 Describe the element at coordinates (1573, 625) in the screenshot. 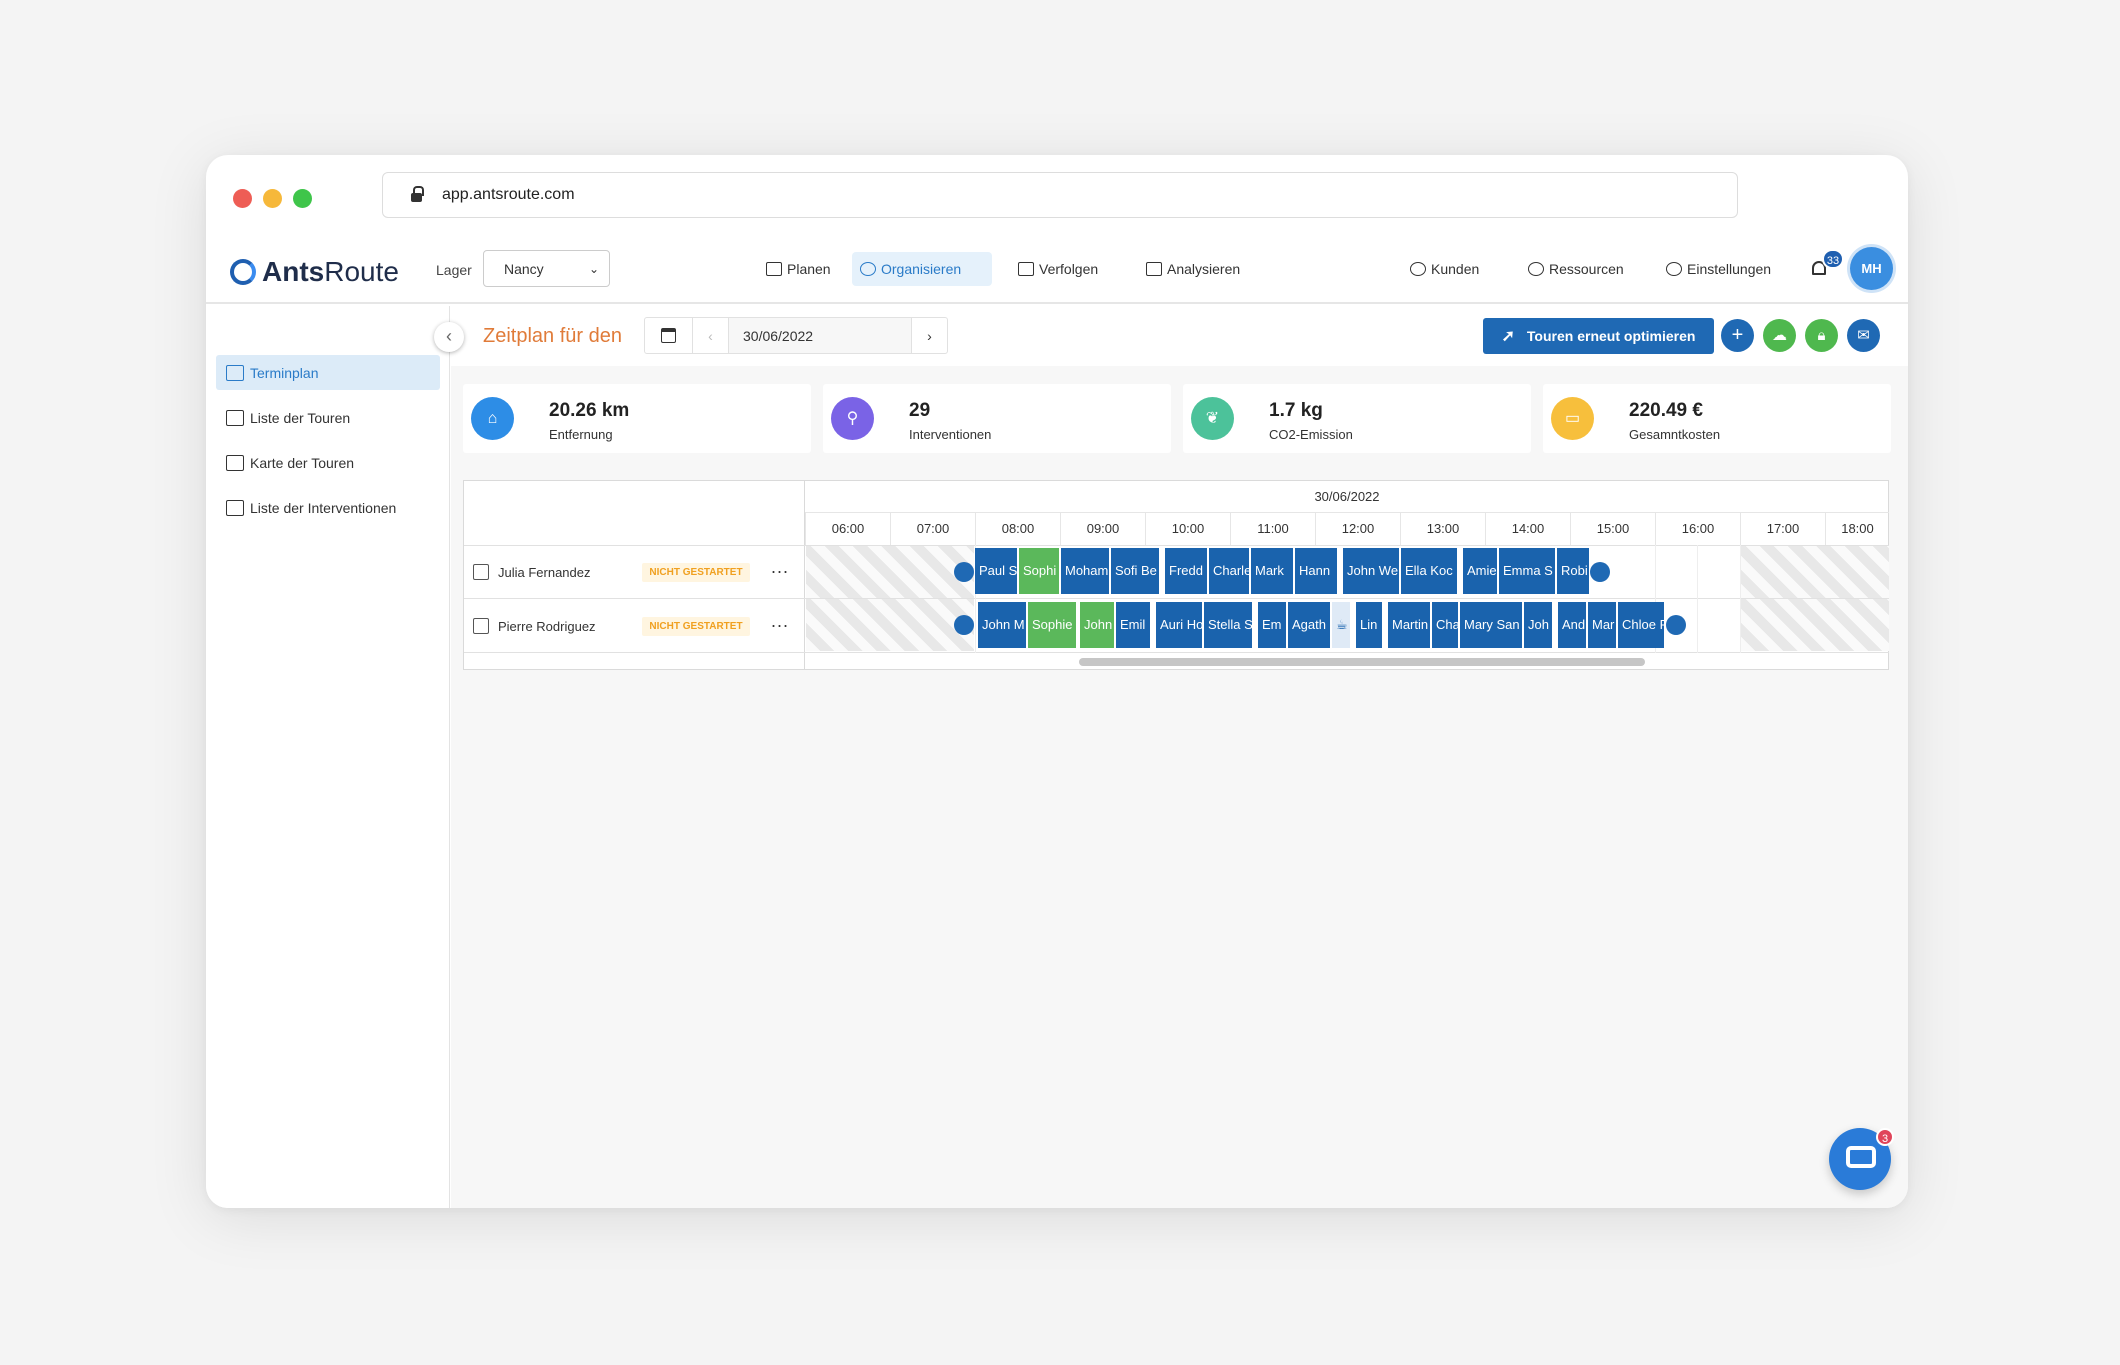

I see `intervention-block: And` at that location.